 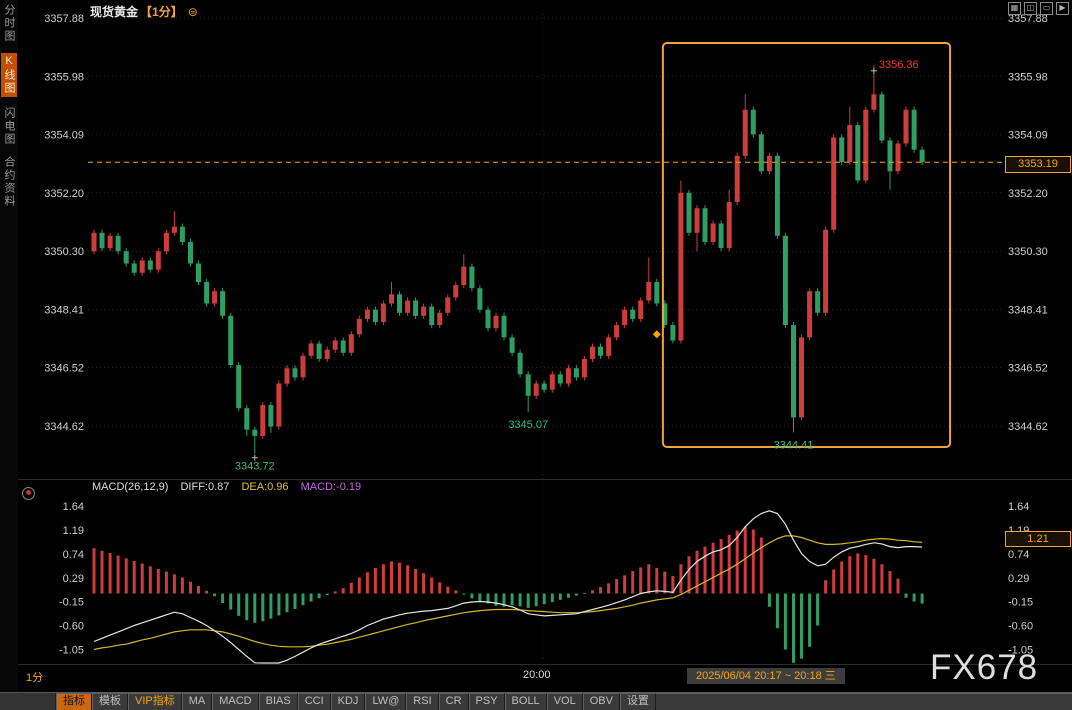 I want to click on red-dot-icon, so click(x=28, y=492).